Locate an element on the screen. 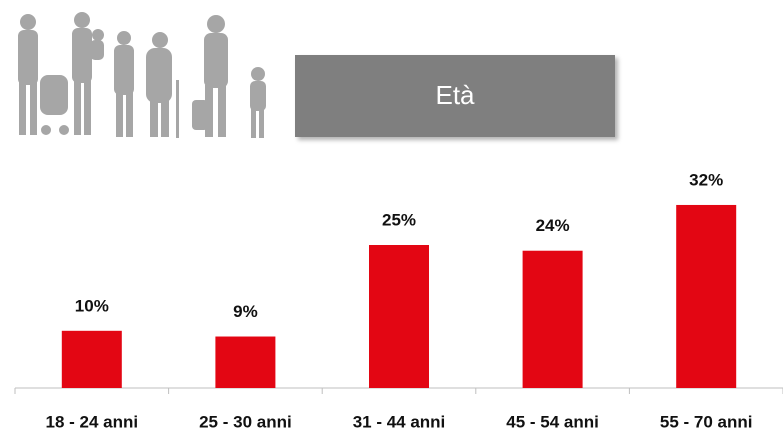 The height and width of the screenshot is (434, 783). x-tick-label: 31 - 44 anni is located at coordinates (399, 421).